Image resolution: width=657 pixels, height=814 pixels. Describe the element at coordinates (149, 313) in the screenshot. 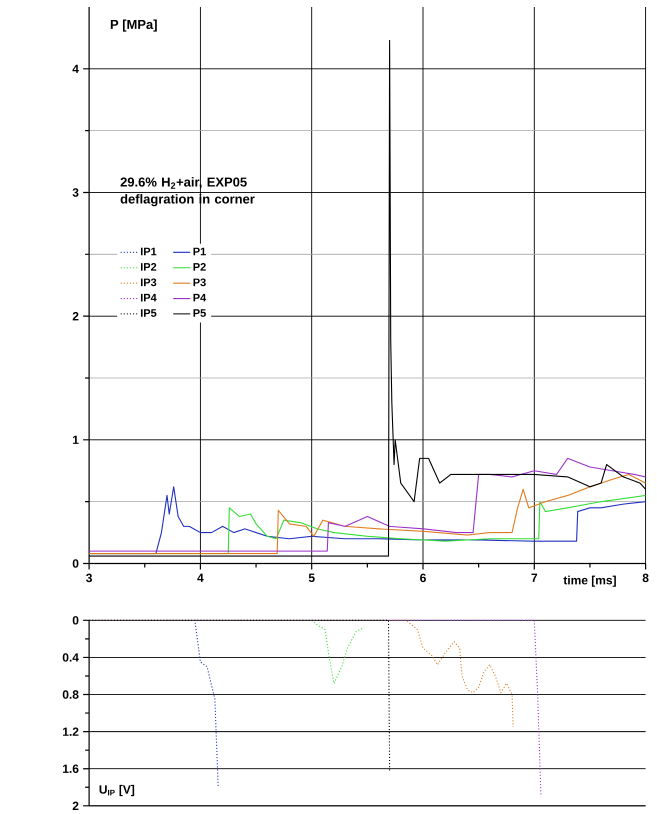

I see `text: IP5` at that location.